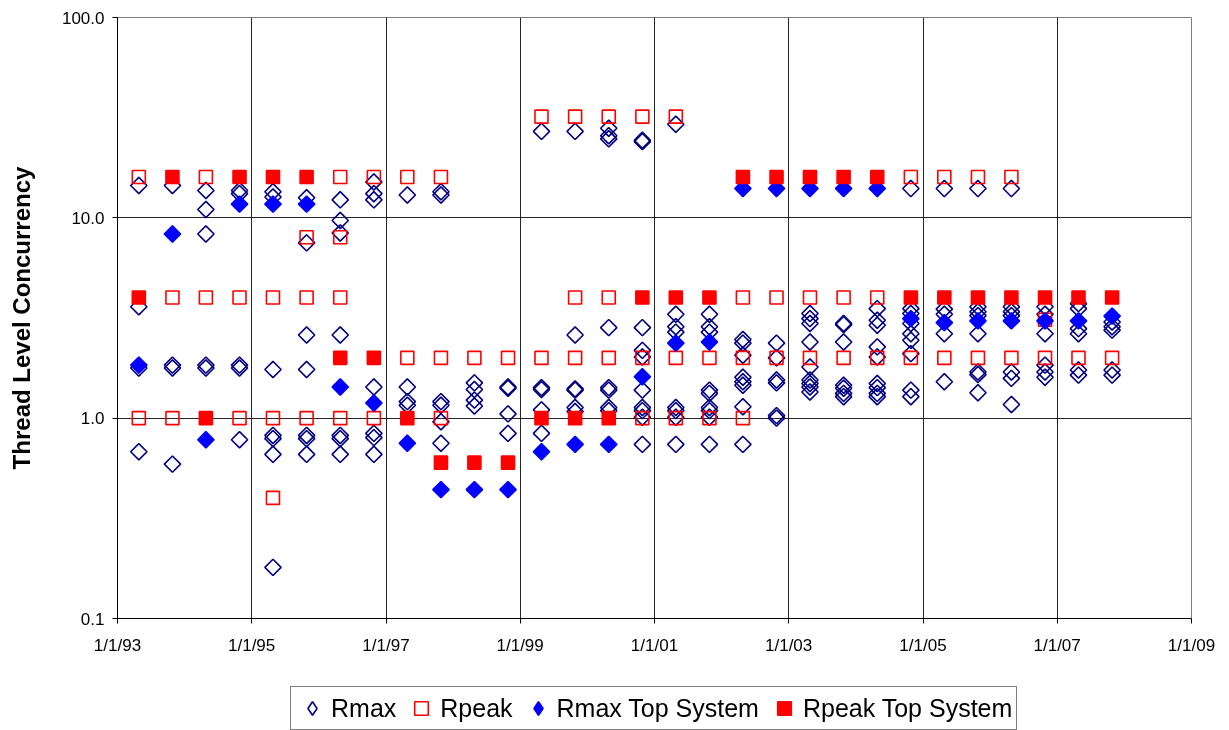 This screenshot has width=1229, height=730. Describe the element at coordinates (88, 218) in the screenshot. I see `y-tick-label: 10.0` at that location.